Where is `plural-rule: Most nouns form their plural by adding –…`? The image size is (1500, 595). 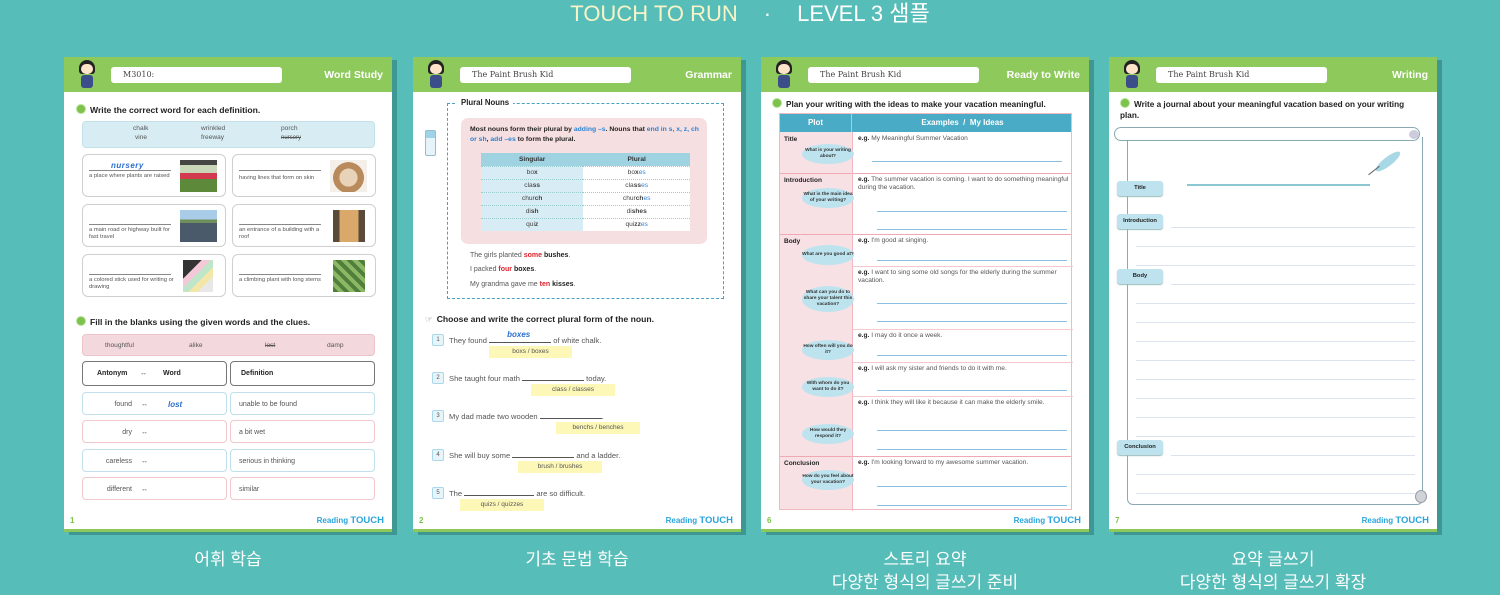 plural-rule: Most nouns form their plural by adding –… is located at coordinates (584, 134).